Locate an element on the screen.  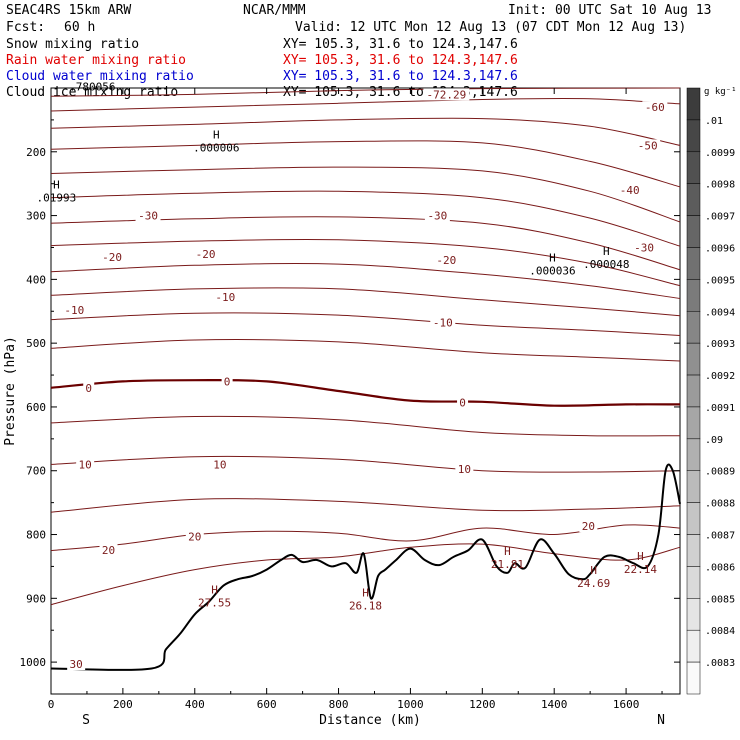
colorbar-label-16: .0084 is located at coordinates (720, 631).